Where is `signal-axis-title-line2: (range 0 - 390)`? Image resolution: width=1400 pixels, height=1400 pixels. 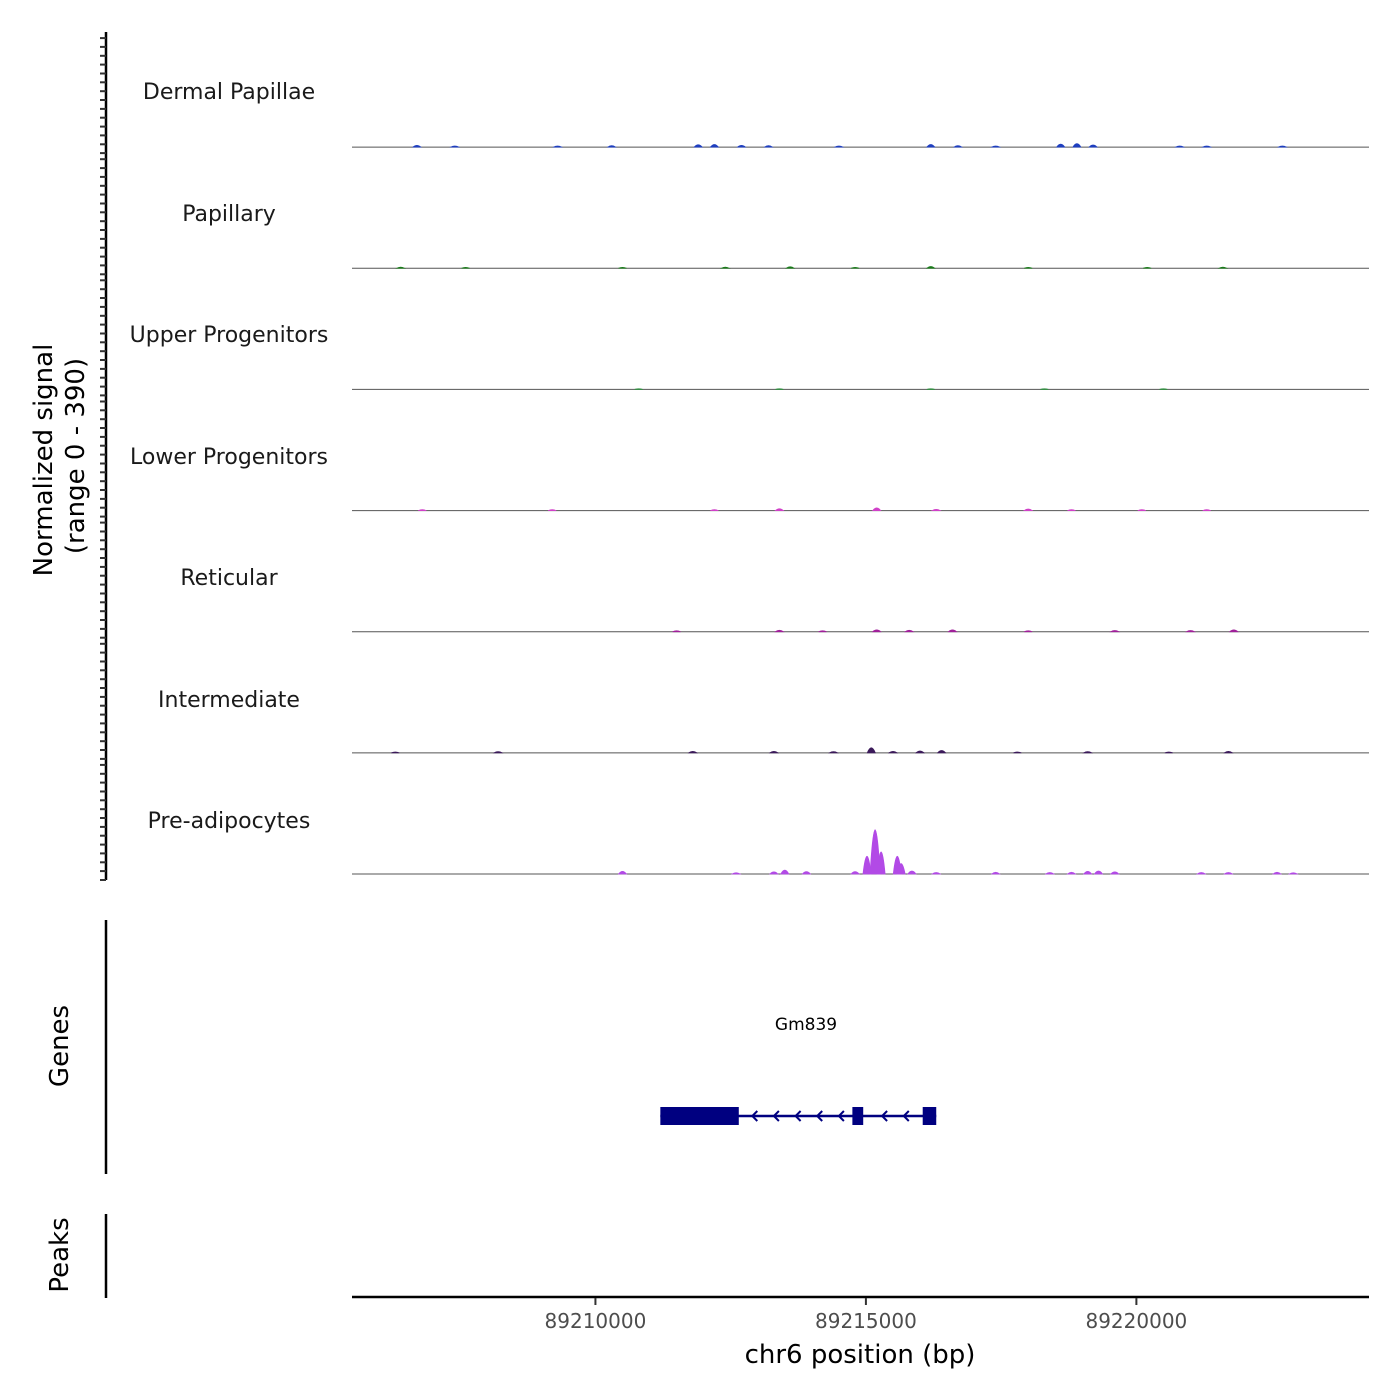 signal-axis-title-line2: (range 0 - 390) is located at coordinates (76, 456).